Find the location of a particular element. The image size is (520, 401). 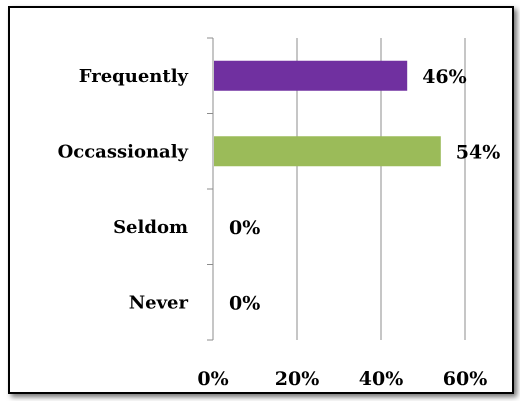

x-tick-label: 60% is located at coordinates (465, 379).